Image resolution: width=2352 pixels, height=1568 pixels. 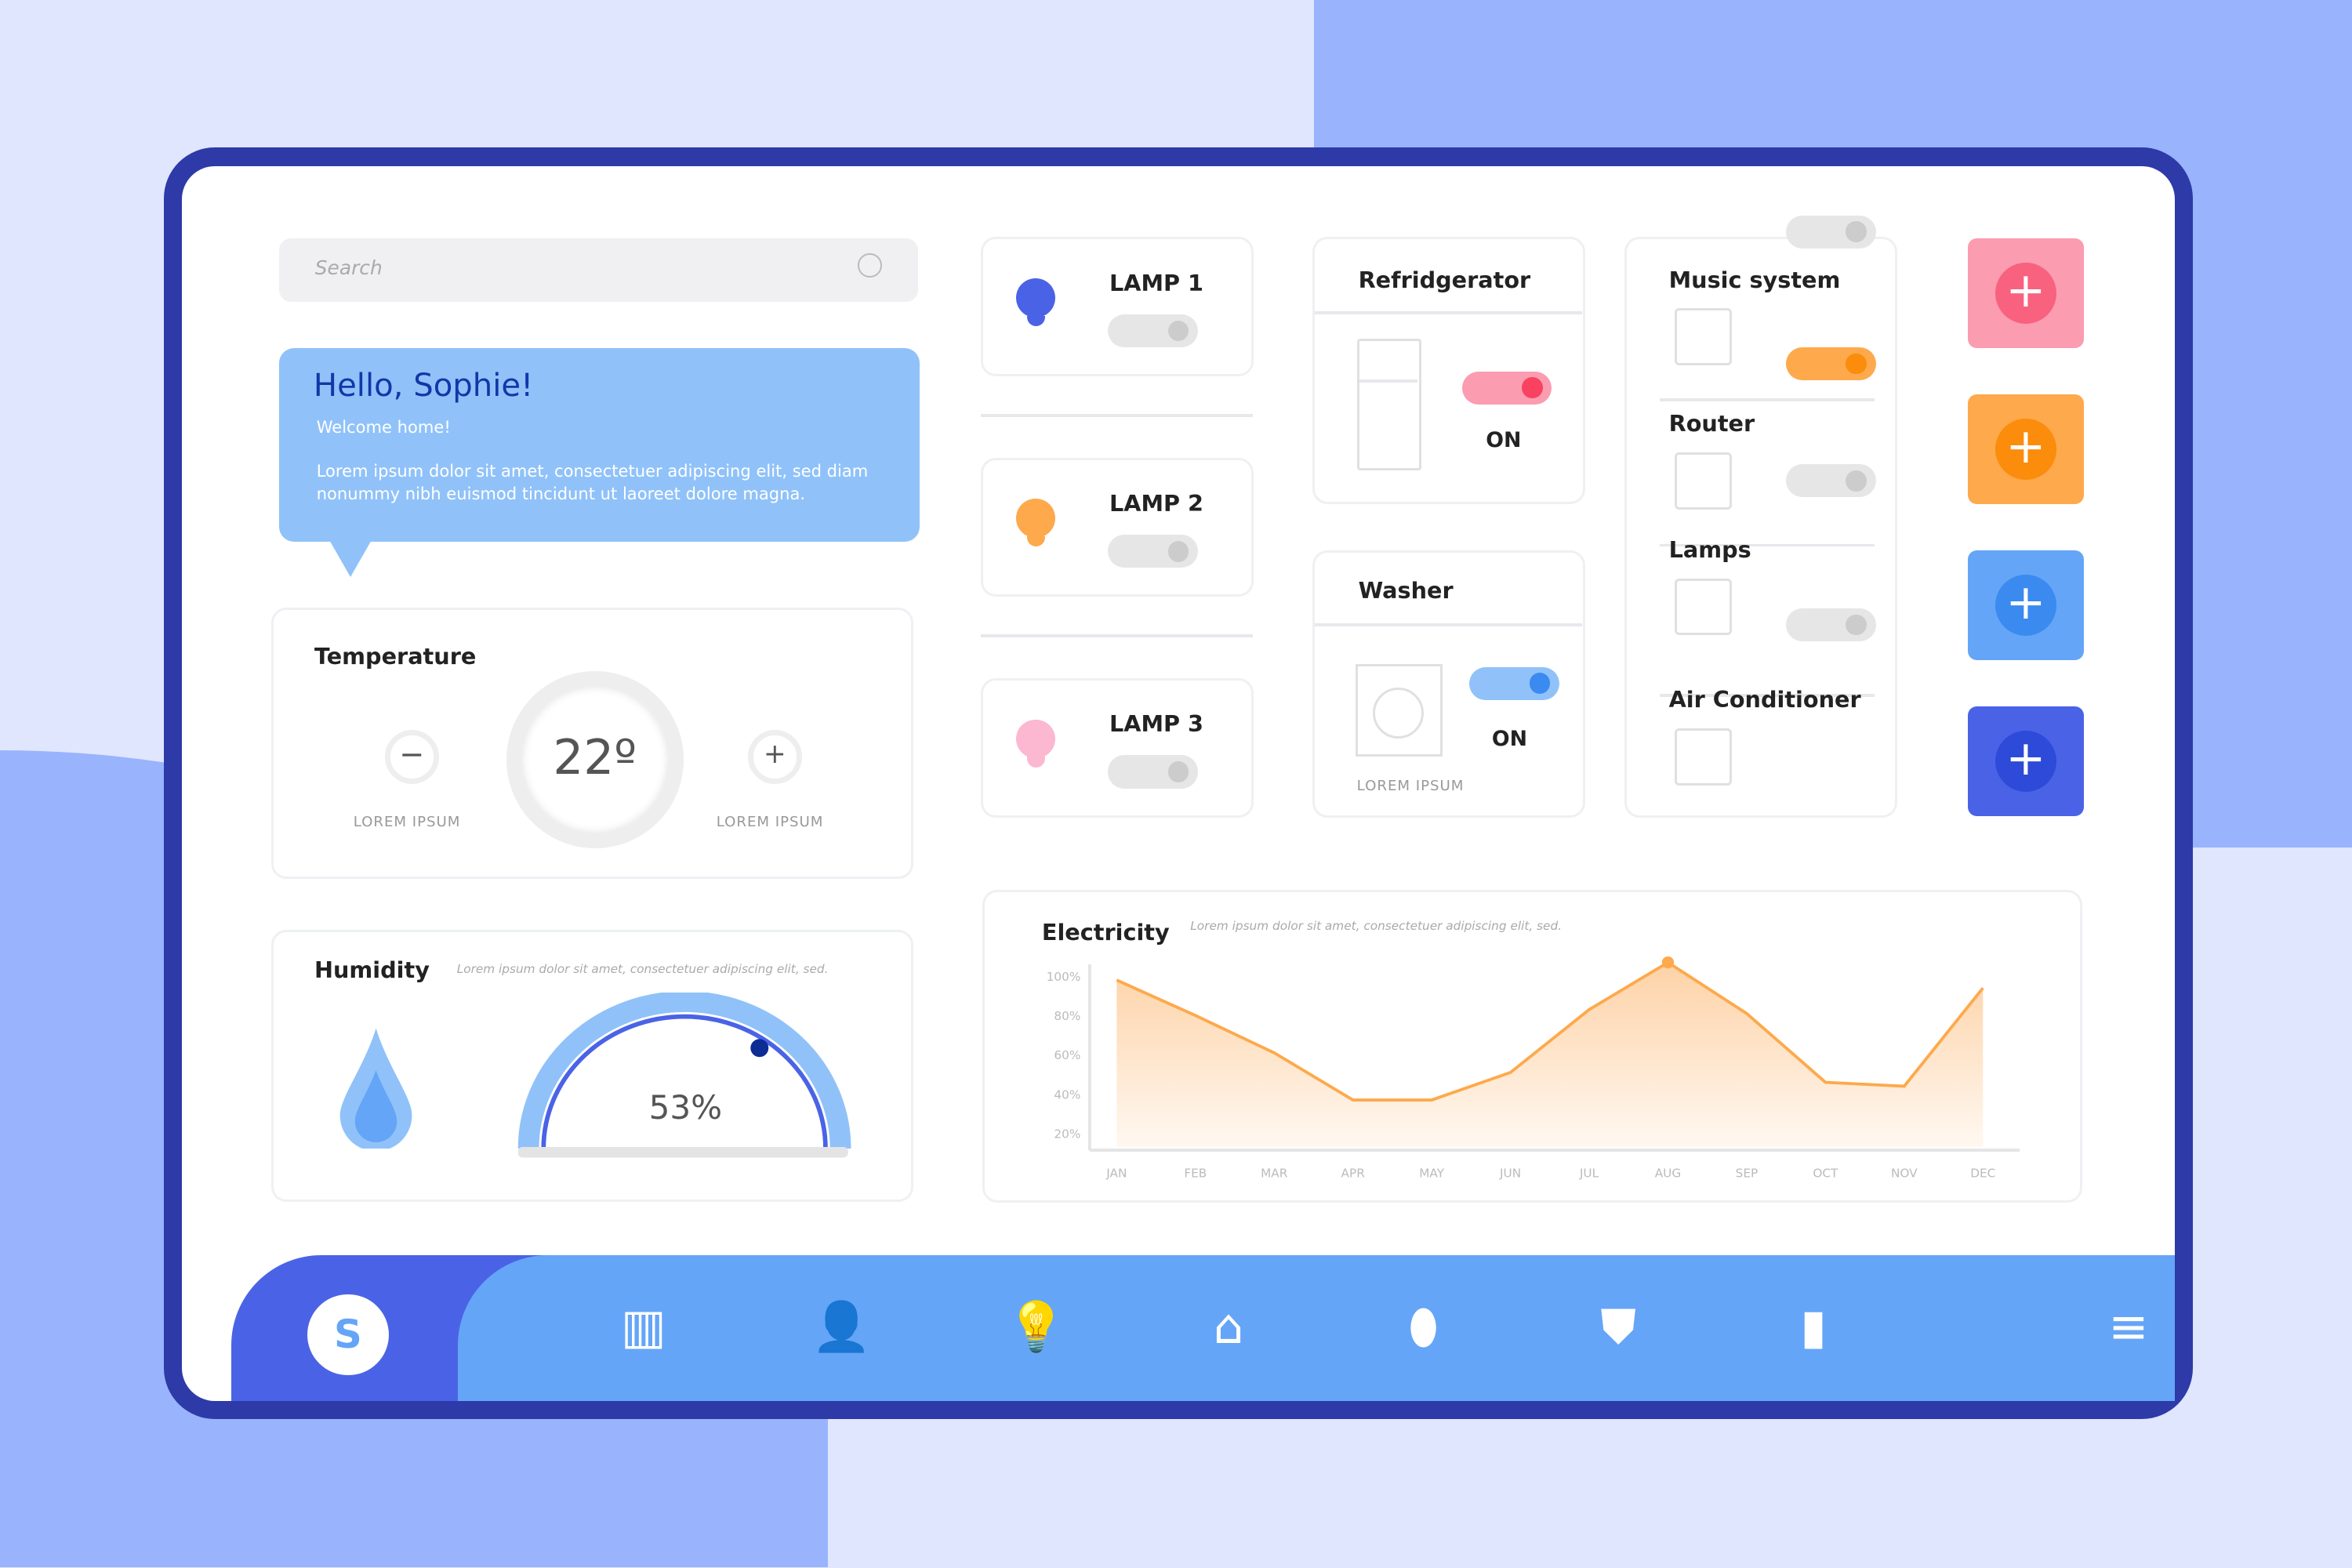 I want to click on x-tick-label: AUG, so click(x=1668, y=1173).